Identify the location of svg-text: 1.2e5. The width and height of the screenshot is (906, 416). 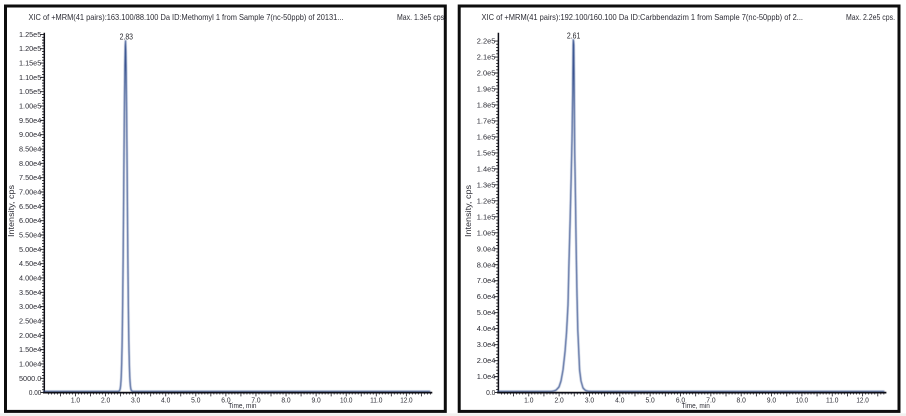
(486, 201).